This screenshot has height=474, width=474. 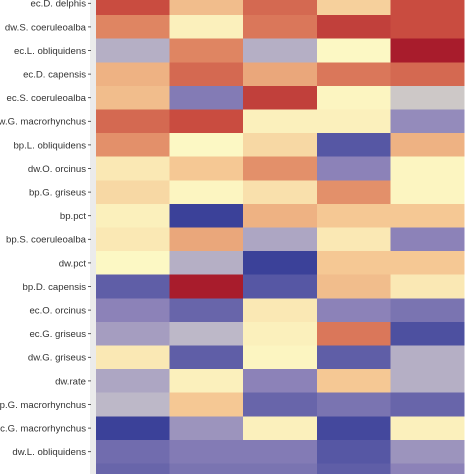 What do you see at coordinates (57, 169) in the screenshot?
I see `row-label: dw.O. orcinus` at bounding box center [57, 169].